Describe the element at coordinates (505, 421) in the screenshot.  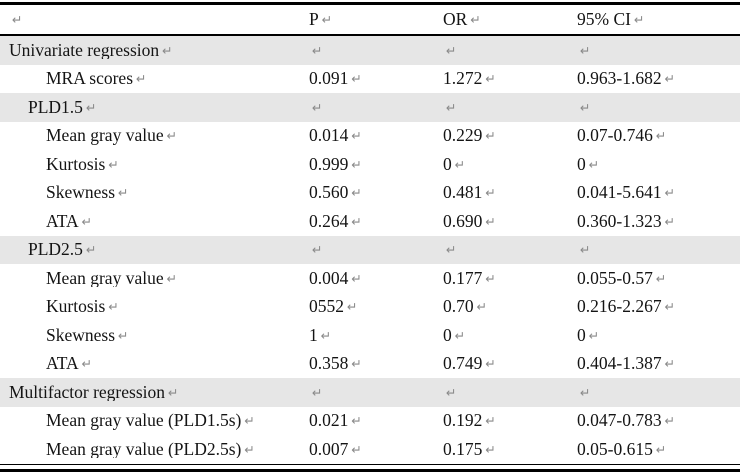
I see `or-value-cell: 0.192 ↵` at that location.